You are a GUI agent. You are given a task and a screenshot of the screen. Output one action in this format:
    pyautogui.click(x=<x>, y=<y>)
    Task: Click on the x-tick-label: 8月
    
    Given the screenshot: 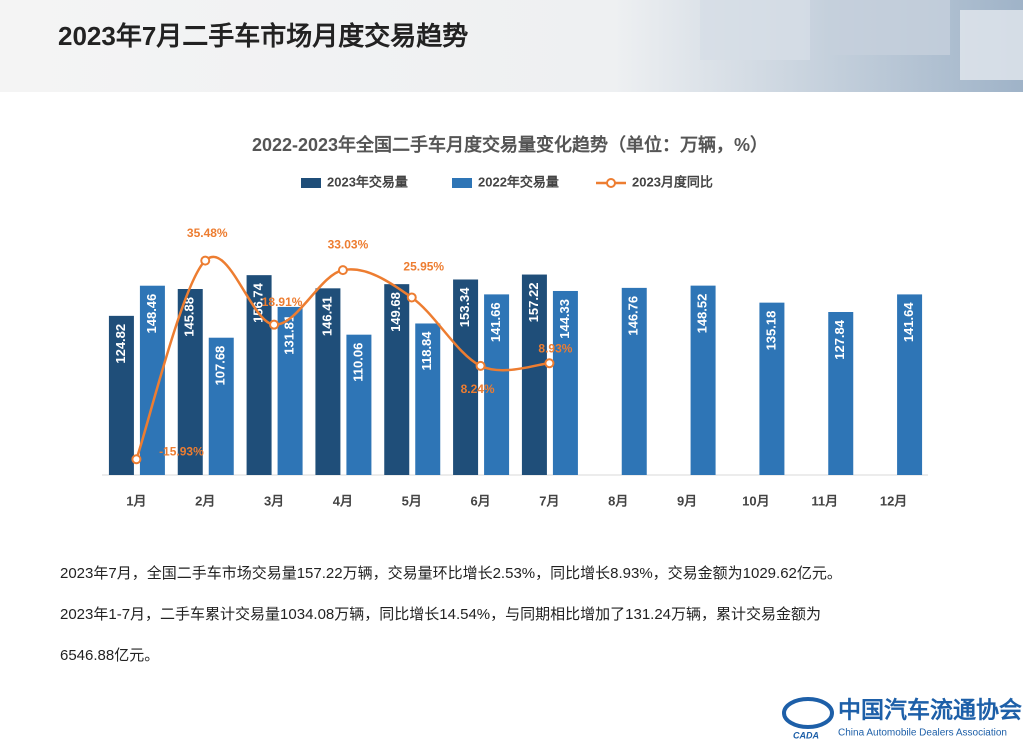 What is the action you would take?
    pyautogui.click(x=618, y=500)
    